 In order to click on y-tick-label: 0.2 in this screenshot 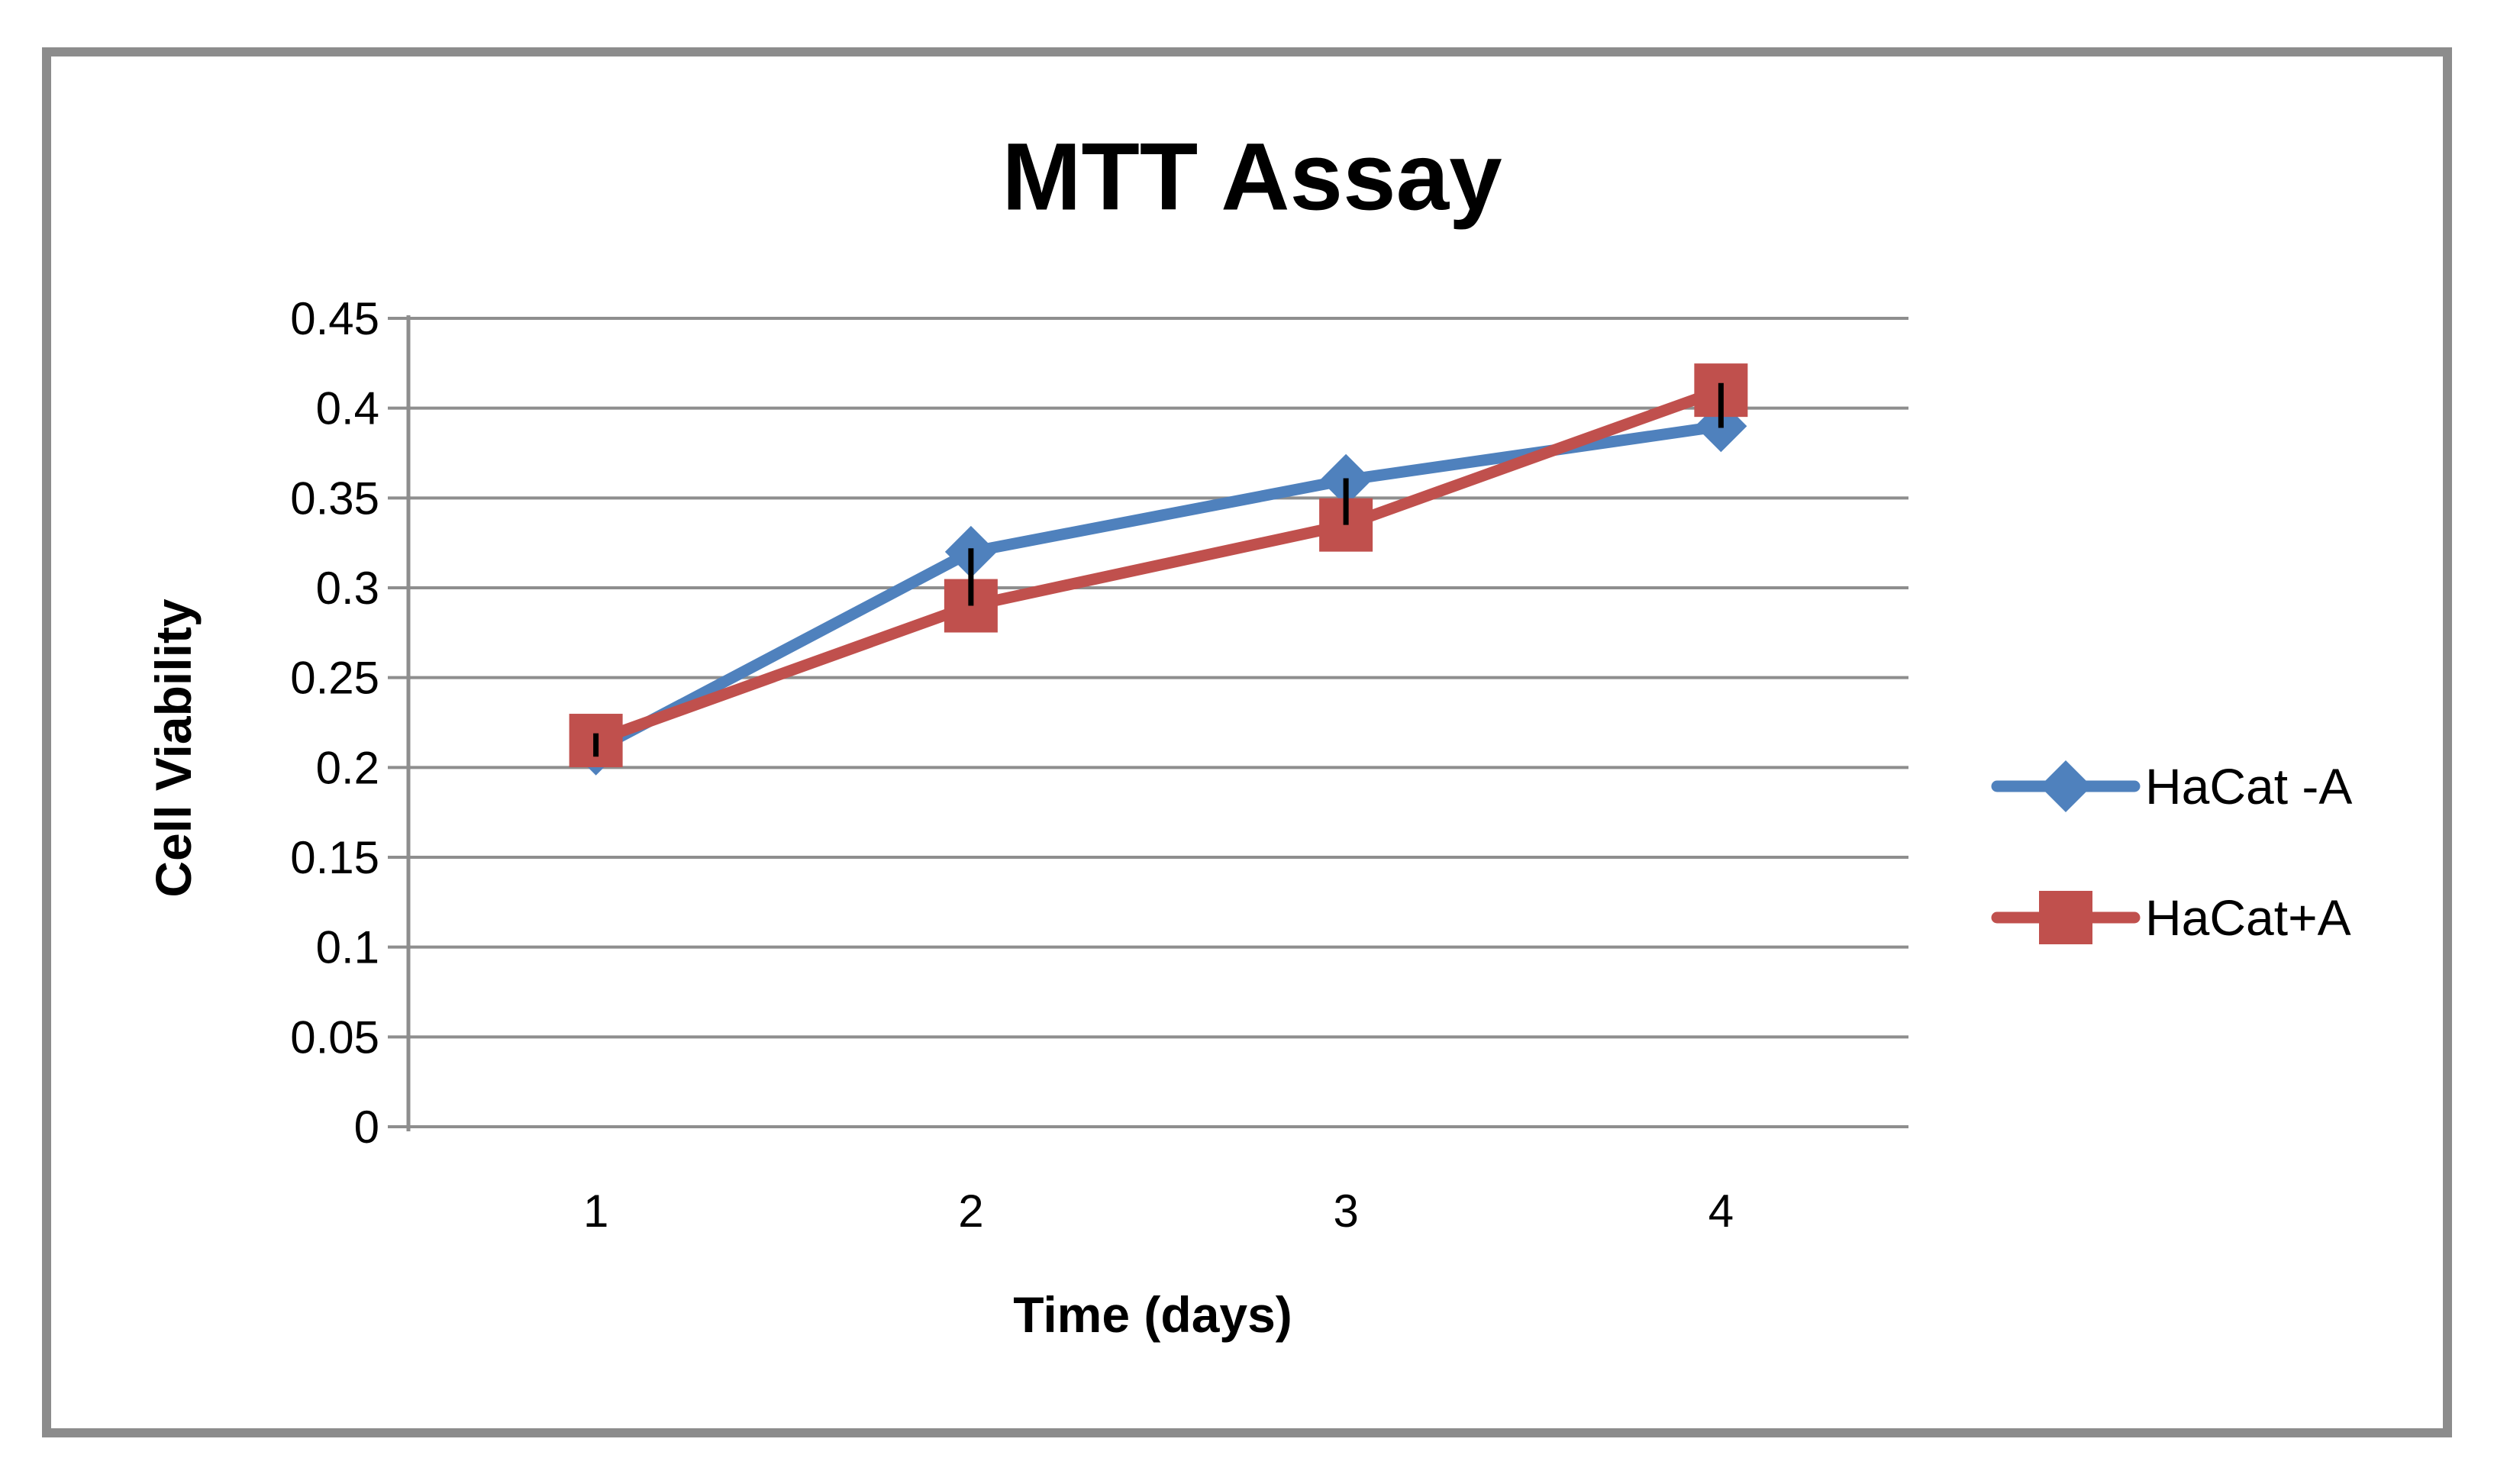, I will do `click(347, 767)`.